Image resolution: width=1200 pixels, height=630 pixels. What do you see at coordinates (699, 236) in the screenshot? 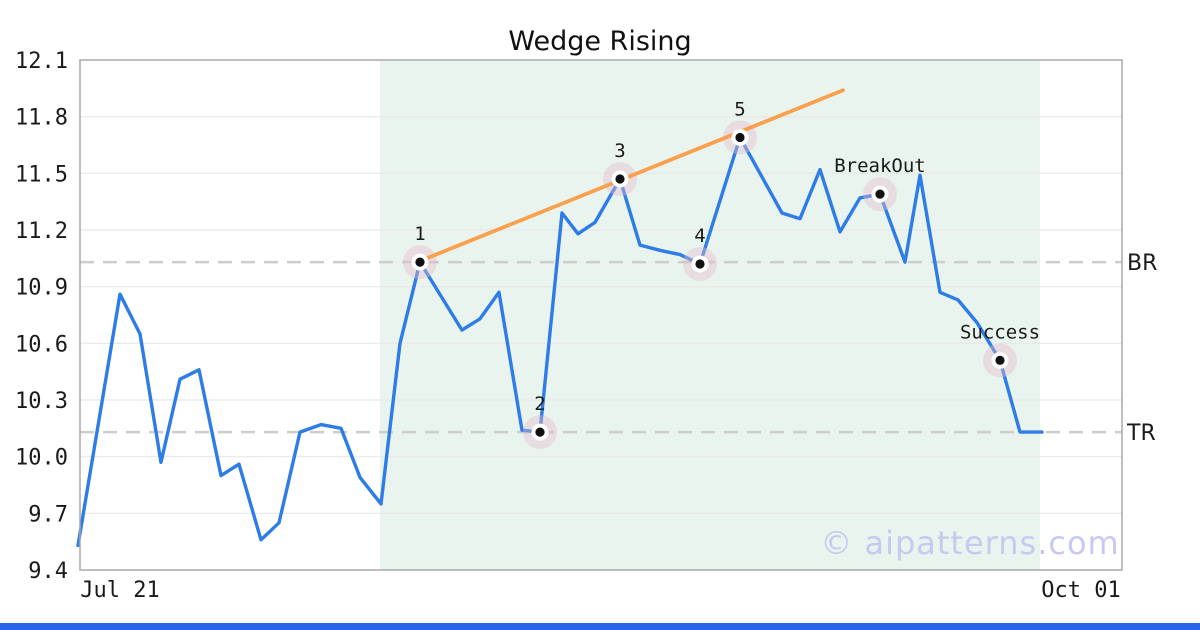
I see `annotation-label-4: 4` at bounding box center [699, 236].